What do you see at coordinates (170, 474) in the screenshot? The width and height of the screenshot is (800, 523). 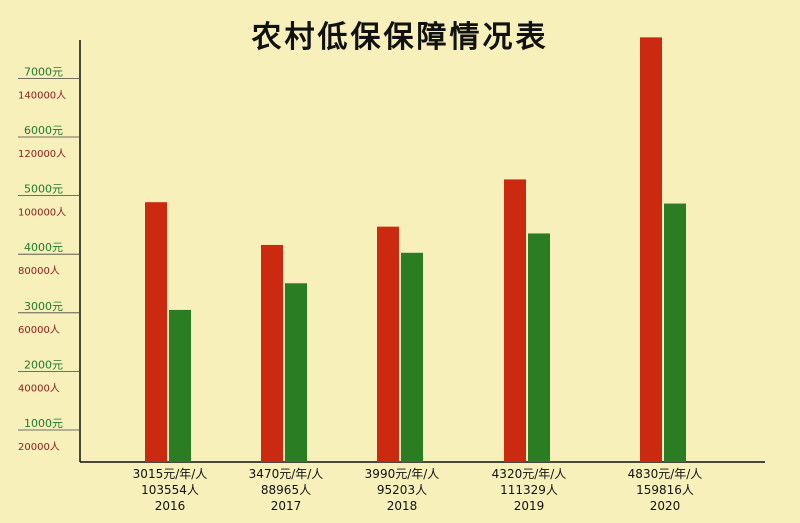 I see `x-tick-label: 3015元/年/人` at bounding box center [170, 474].